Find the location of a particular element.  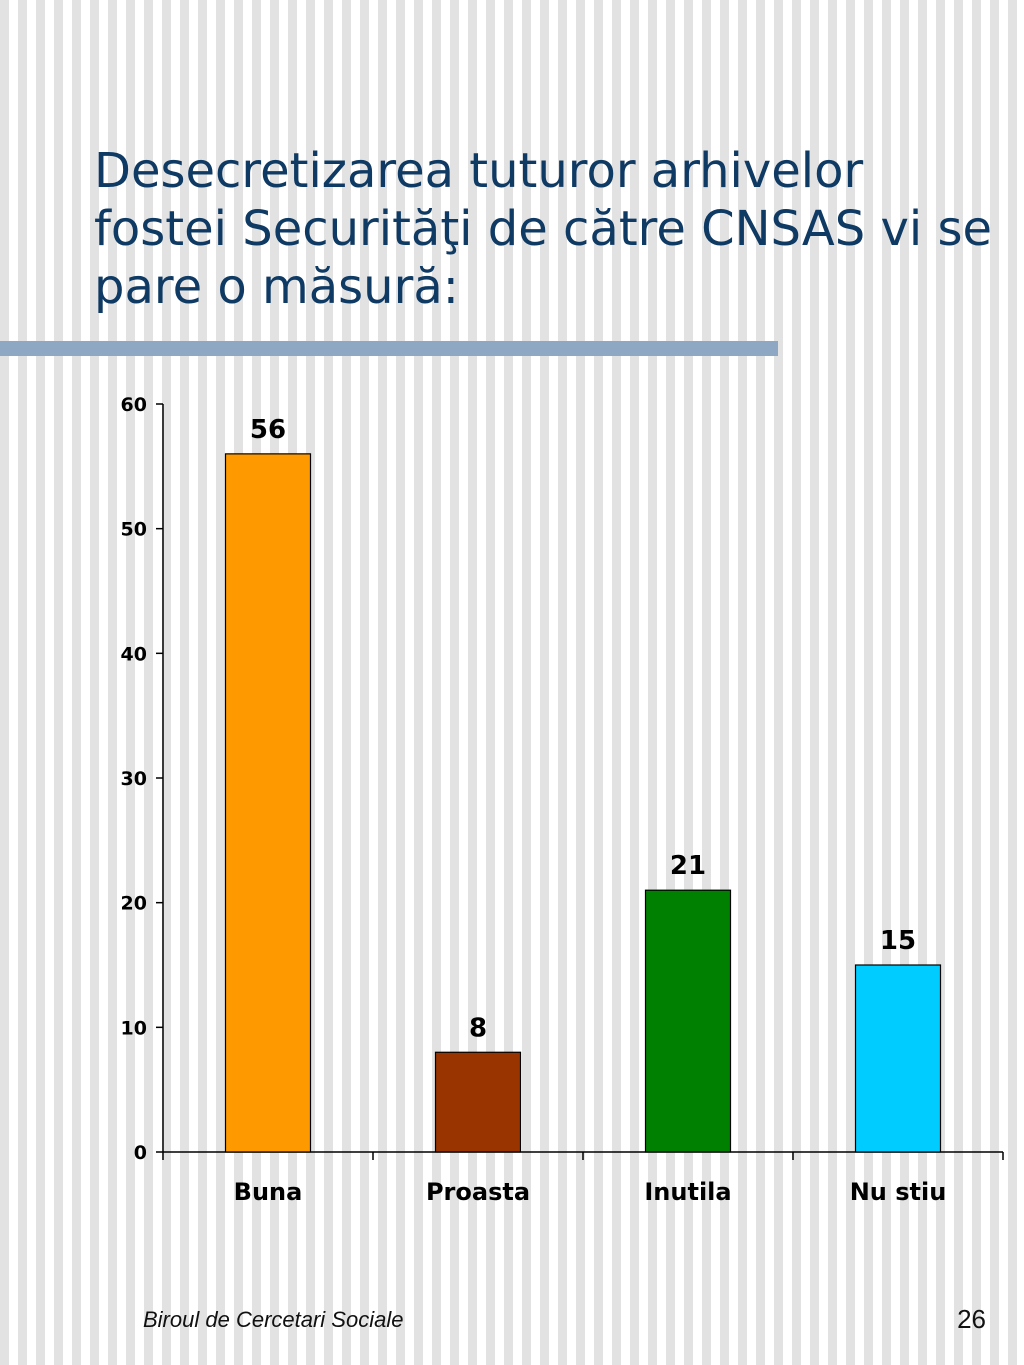

x-category-label: Nu stiu is located at coordinates (898, 1192).